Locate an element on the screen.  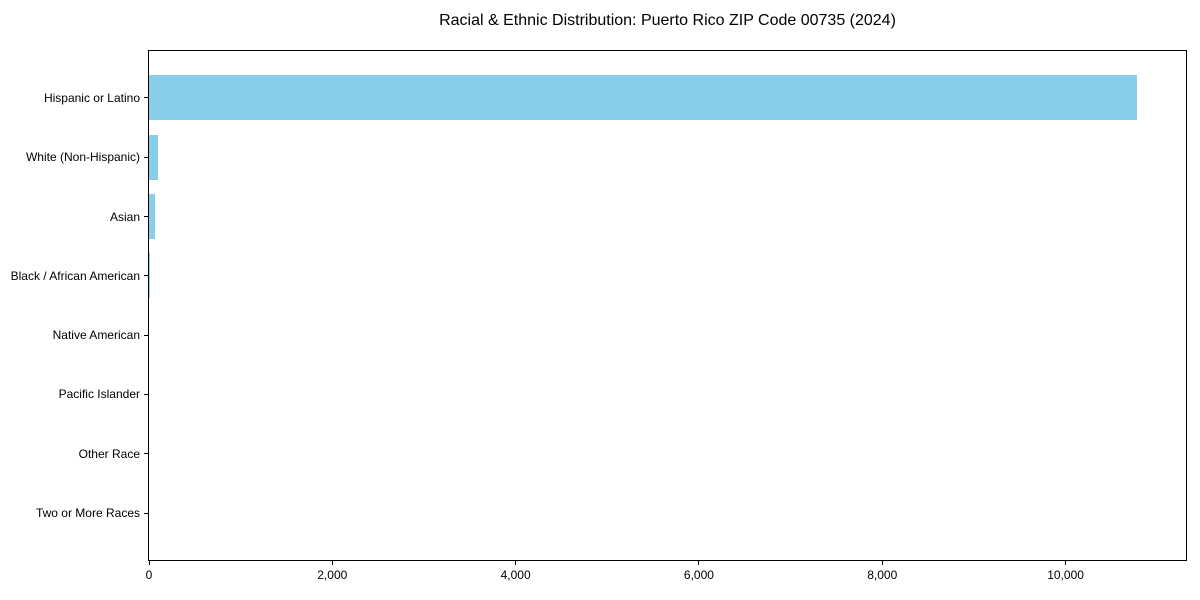
x-tick-label: 0 is located at coordinates (149, 575).